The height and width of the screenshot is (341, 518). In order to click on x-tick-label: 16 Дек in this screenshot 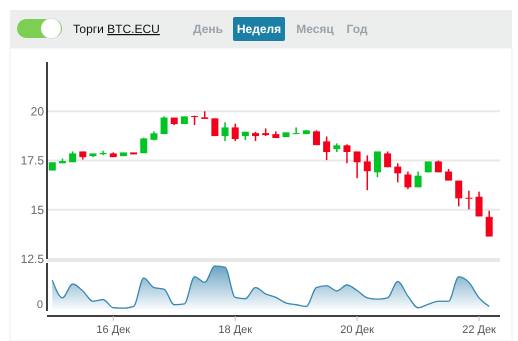, I will do `click(113, 330)`.